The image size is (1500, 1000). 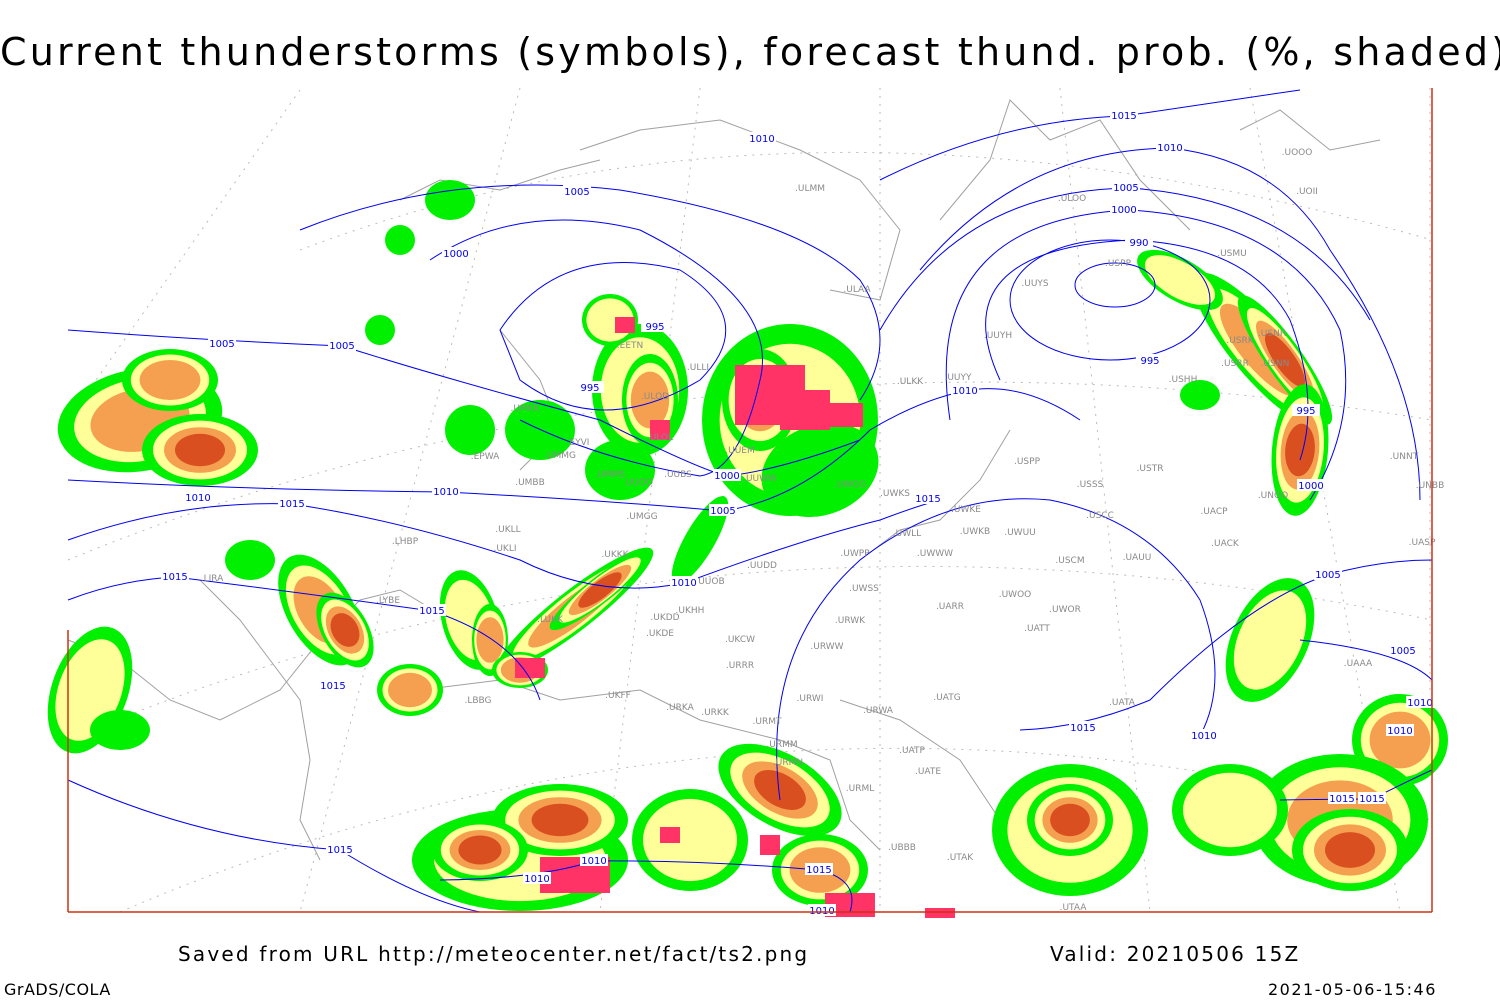 I want to click on station-label: .UKLL, so click(x=507, y=530).